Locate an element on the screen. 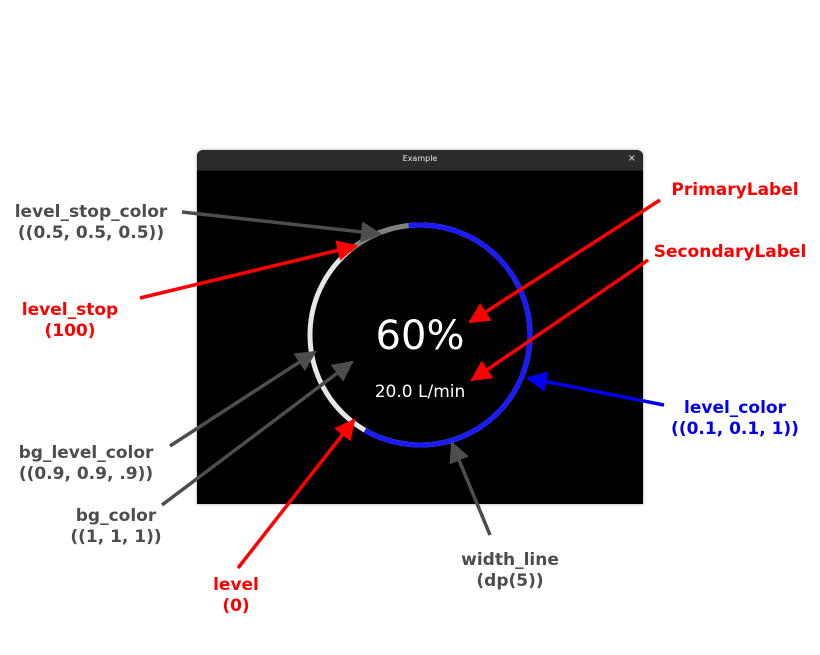  annotation-level-value: (0) is located at coordinates (236, 606).